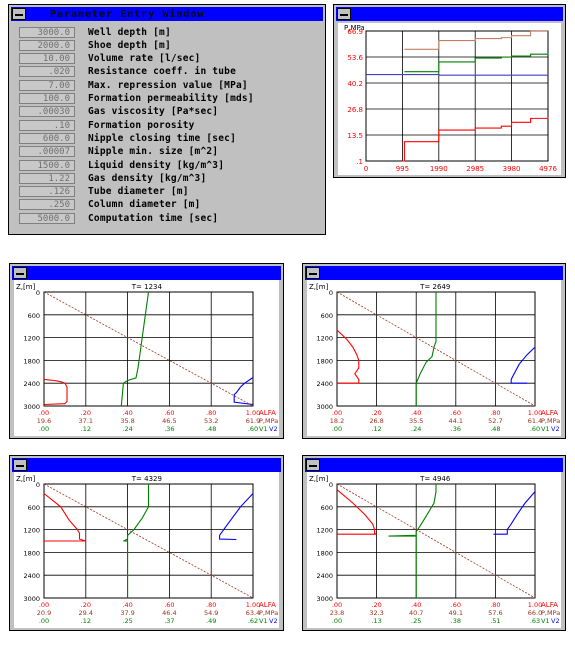 This screenshot has height=656, width=575. What do you see at coordinates (47, 85) in the screenshot?
I see `param-value-field: 7.00` at bounding box center [47, 85].